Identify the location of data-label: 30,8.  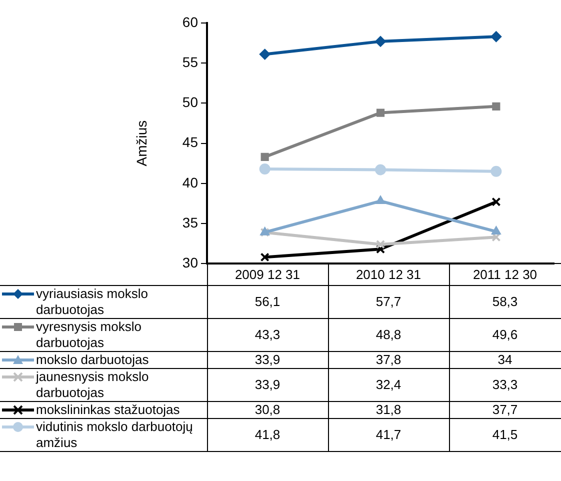
(267, 410).